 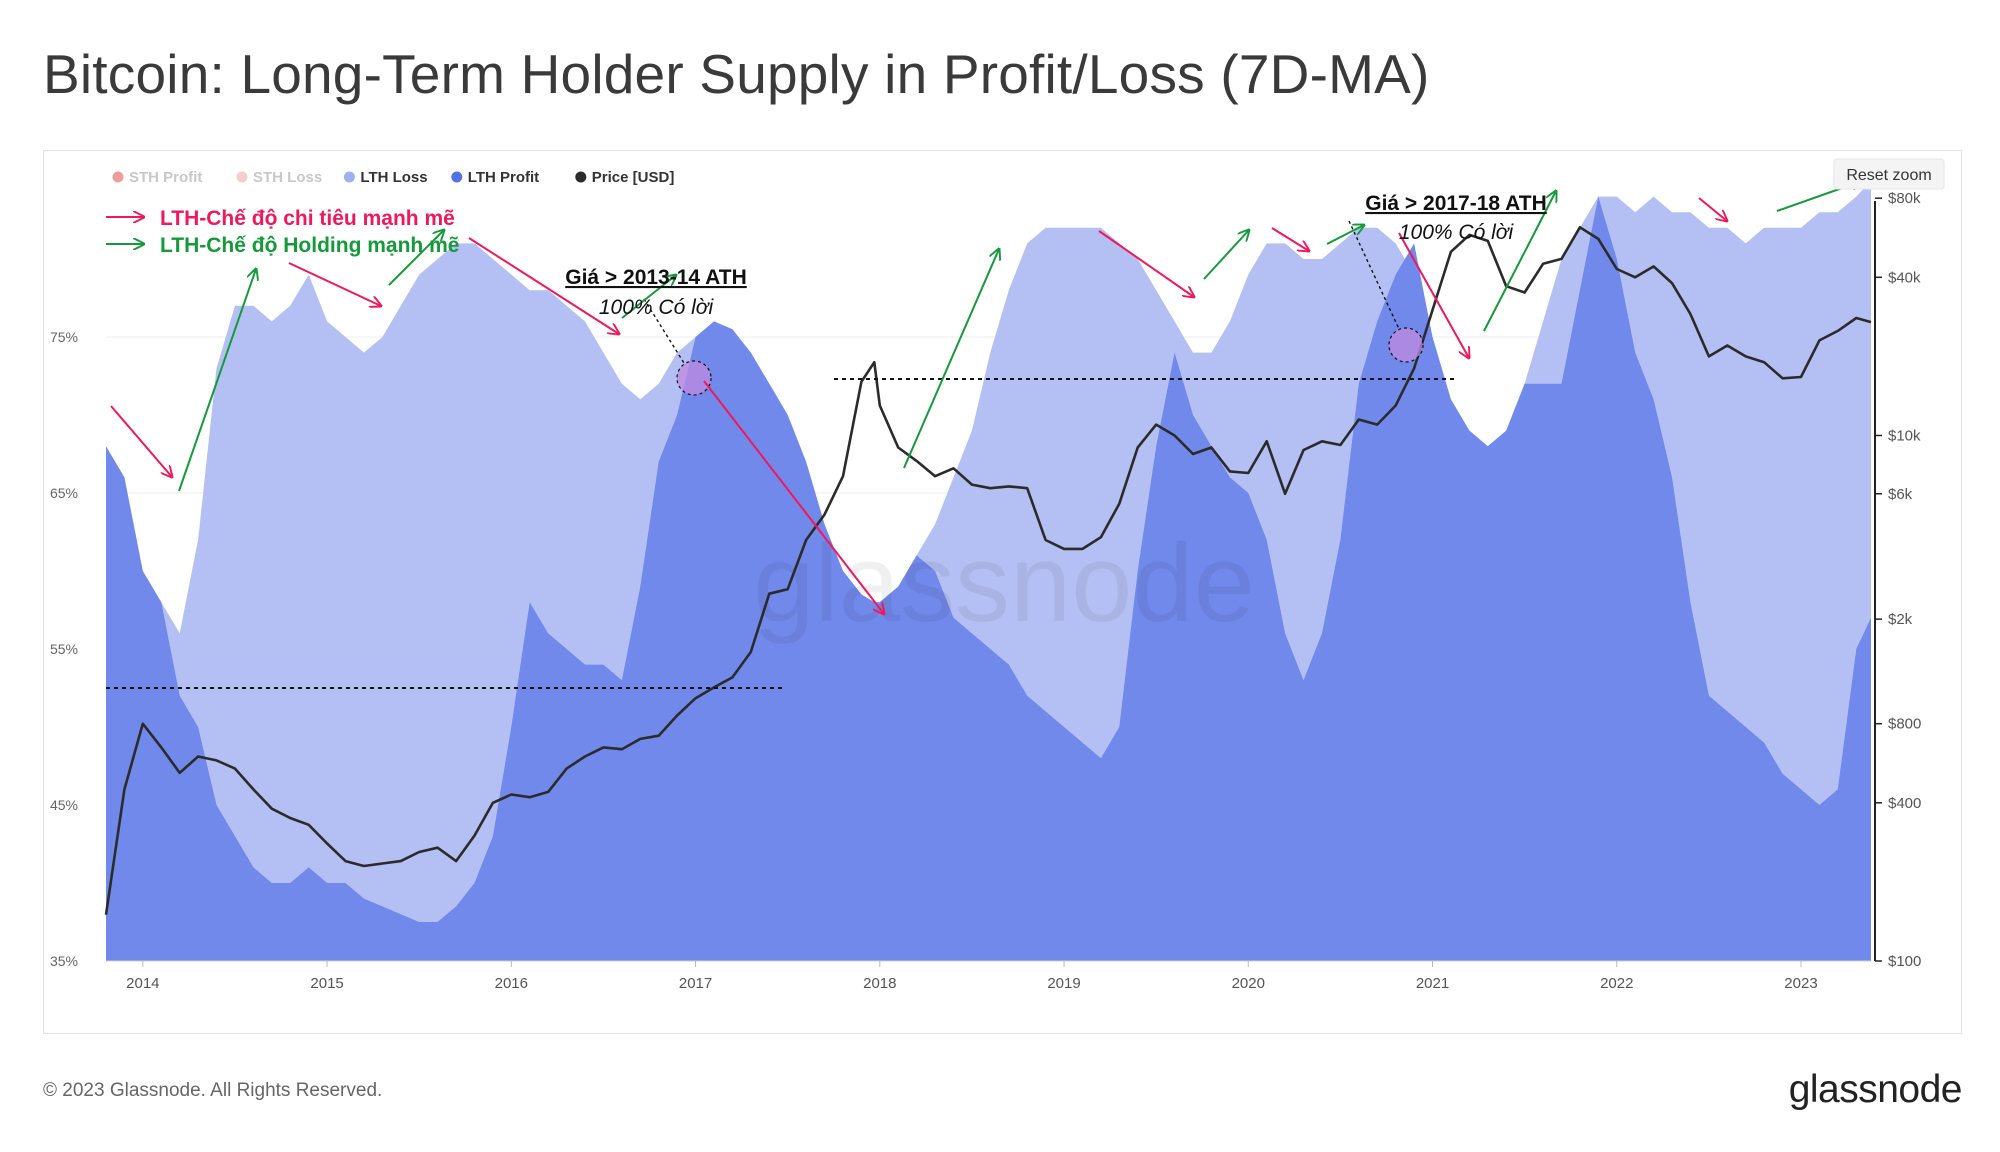 I want to click on callout-title: Giá > 2013-14 ATH, so click(x=656, y=277).